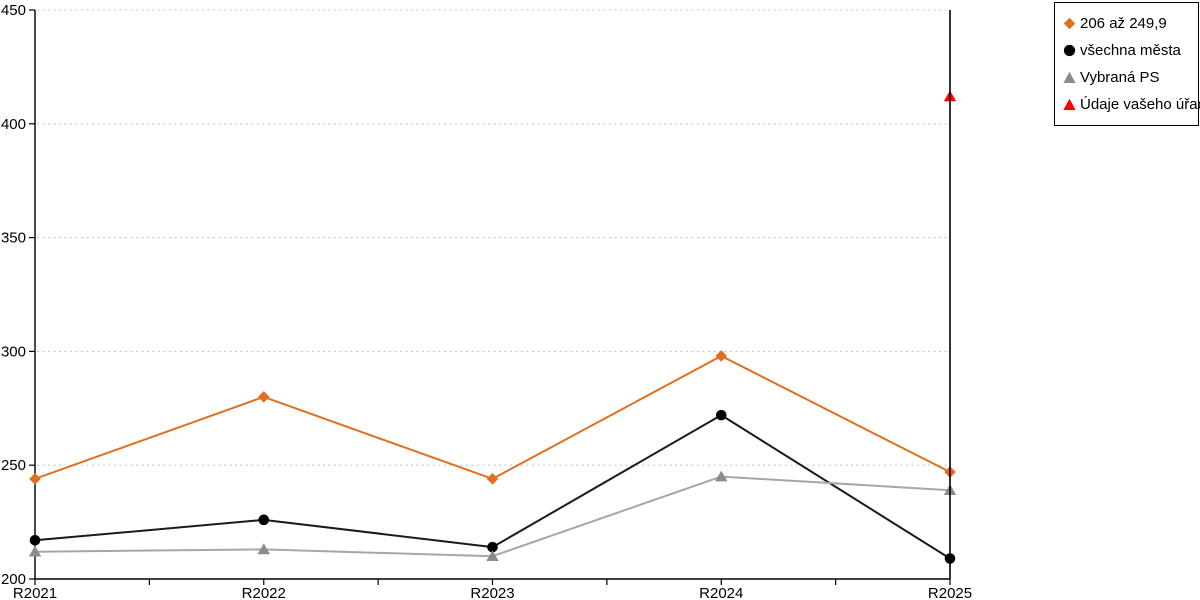  What do you see at coordinates (492, 556) in the screenshot?
I see `data-point-s2-R2023` at bounding box center [492, 556].